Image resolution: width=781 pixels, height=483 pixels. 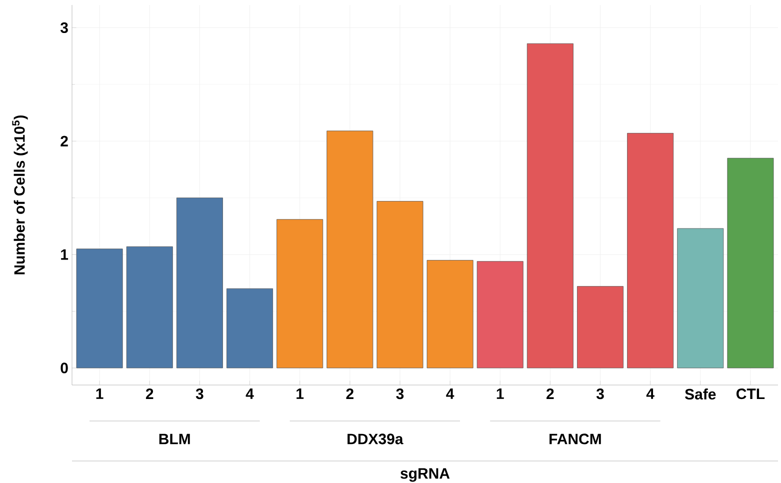 What do you see at coordinates (20, 194) in the screenshot?
I see `y-axis-title: Number of Cells (x10$^{5}$)` at bounding box center [20, 194].